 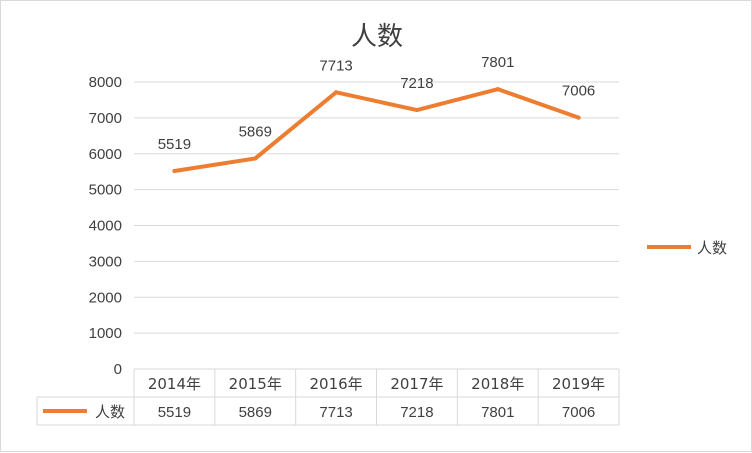 I want to click on table-value: 7006, so click(x=578, y=412).